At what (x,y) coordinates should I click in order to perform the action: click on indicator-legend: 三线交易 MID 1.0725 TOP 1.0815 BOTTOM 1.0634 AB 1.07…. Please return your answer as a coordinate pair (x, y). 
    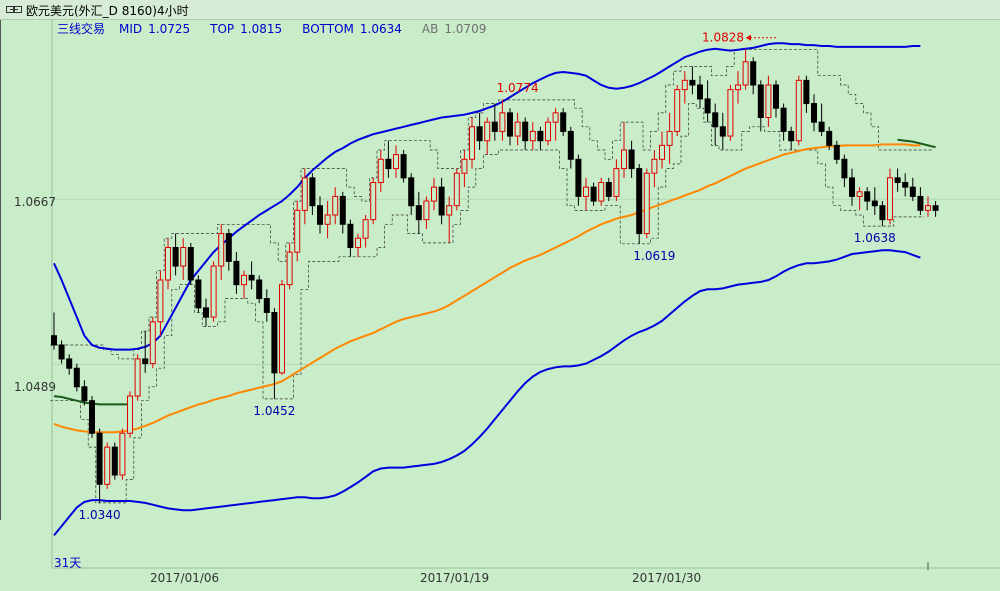
    Looking at the image, I should click on (278, 28).